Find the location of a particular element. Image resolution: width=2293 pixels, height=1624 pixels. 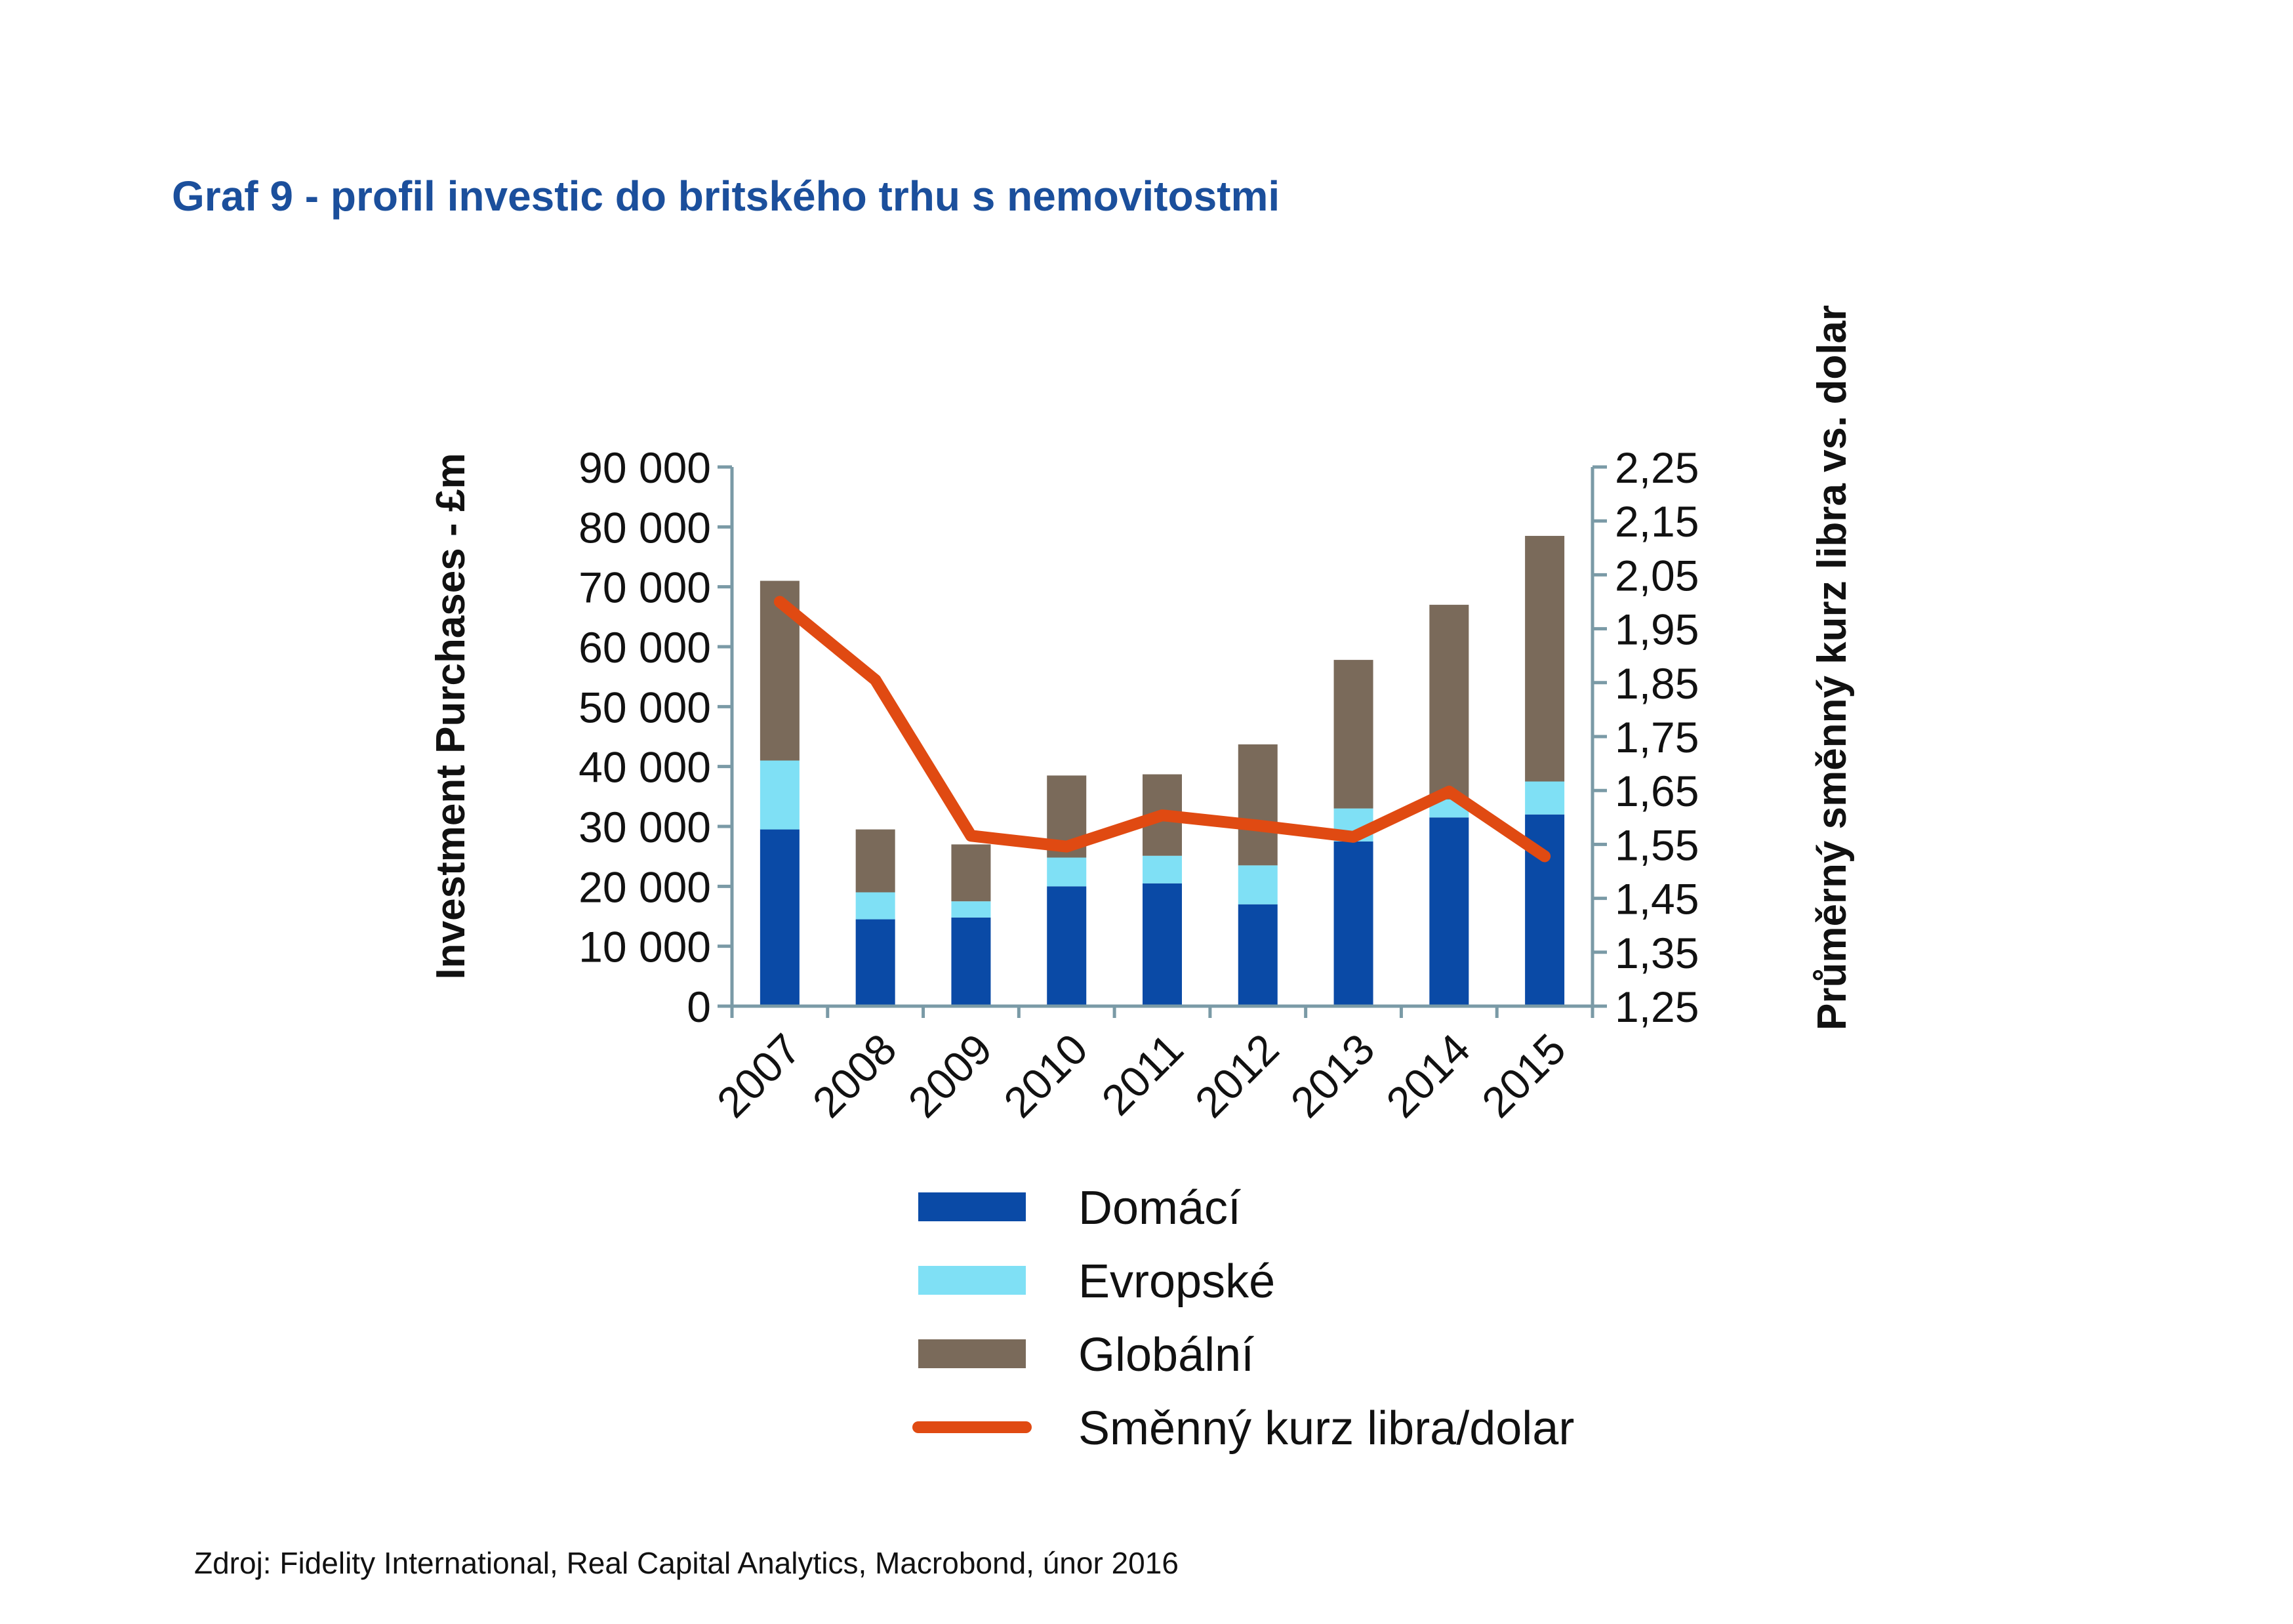

x-tick-label: 2010 is located at coordinates (1045, 1076).